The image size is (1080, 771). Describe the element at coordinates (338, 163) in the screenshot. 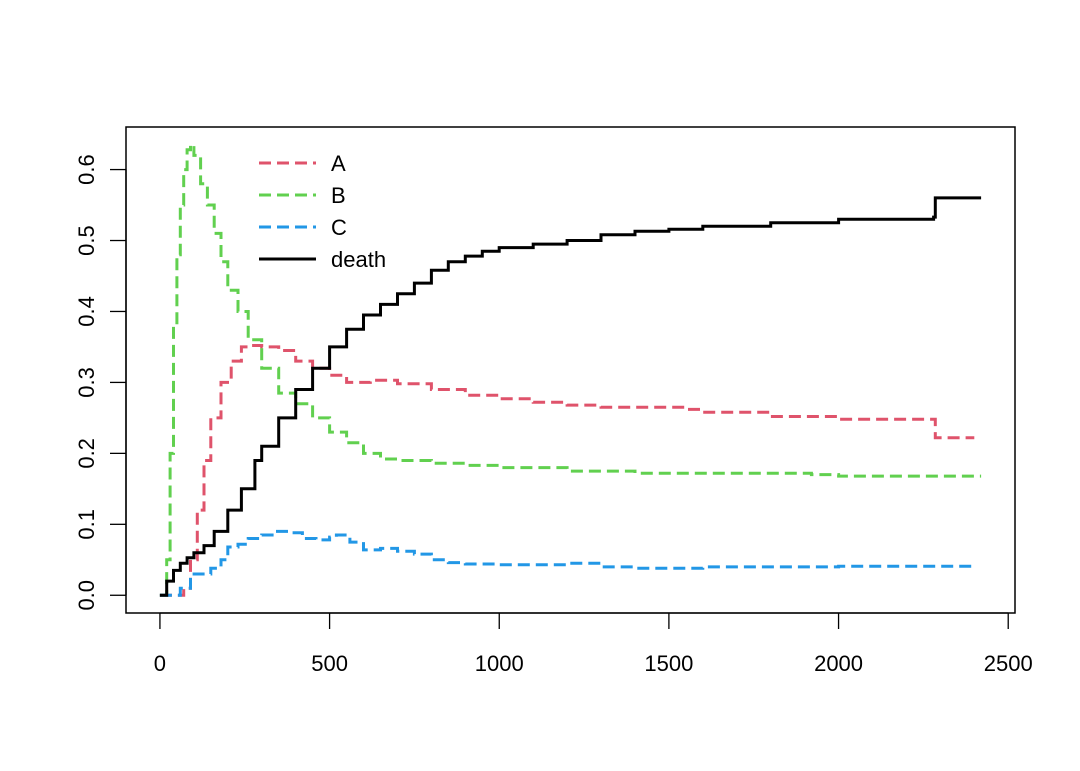

I see `legend-label-A: A` at that location.